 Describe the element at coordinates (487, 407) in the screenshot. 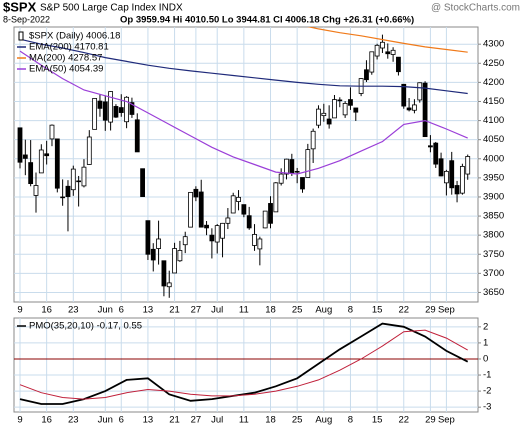

I see `y-tick-label: -3` at that location.